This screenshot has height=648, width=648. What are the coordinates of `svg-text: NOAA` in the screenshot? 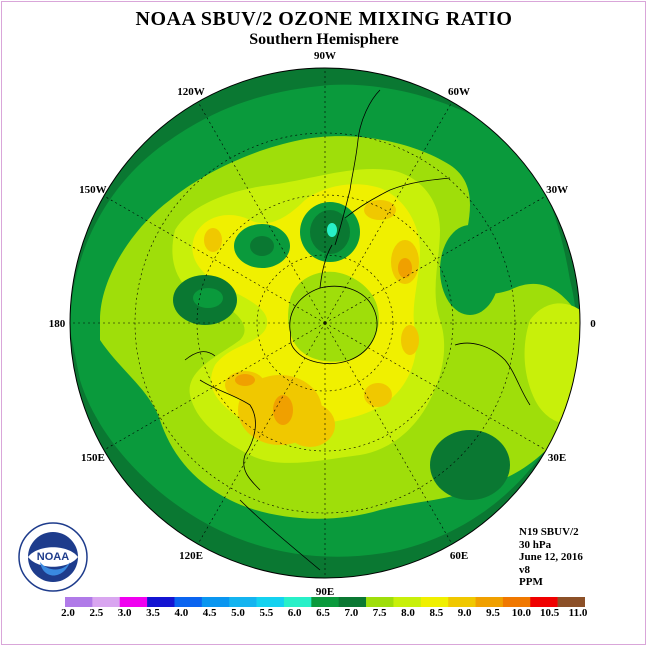 It's located at (53, 557).